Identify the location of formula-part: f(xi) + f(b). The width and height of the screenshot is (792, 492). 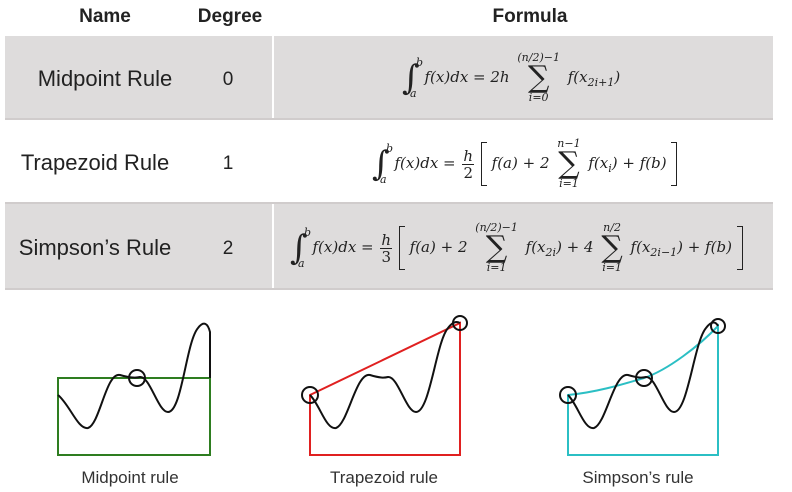
(627, 164).